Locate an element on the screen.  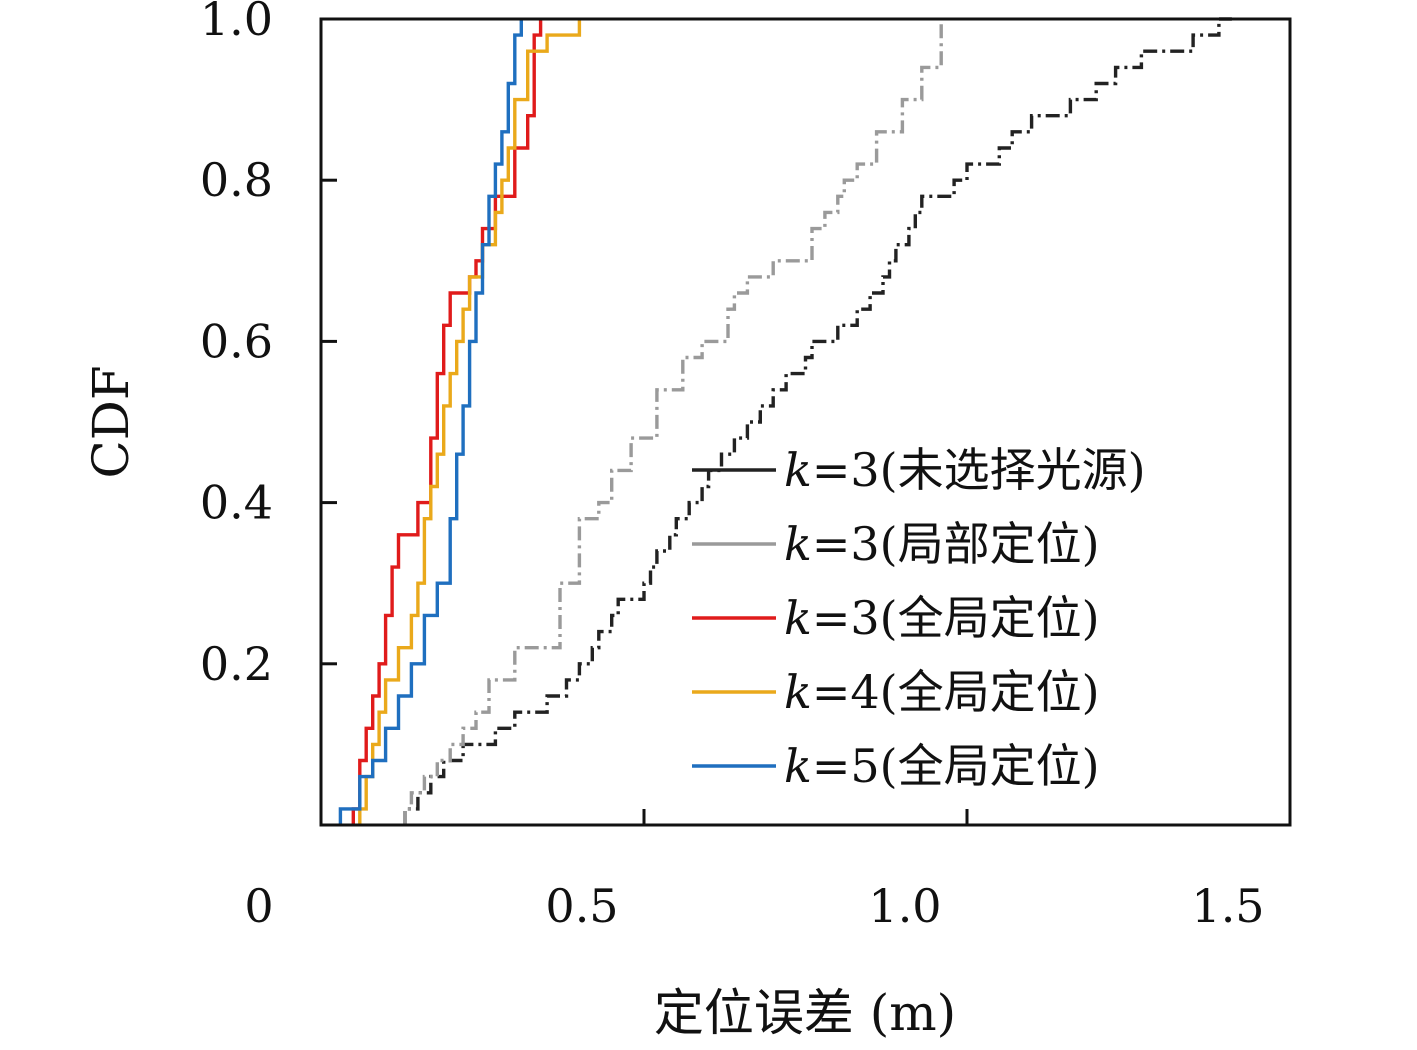
x-axis-title: 定位误差 (m) is located at coordinates (805, 1013).